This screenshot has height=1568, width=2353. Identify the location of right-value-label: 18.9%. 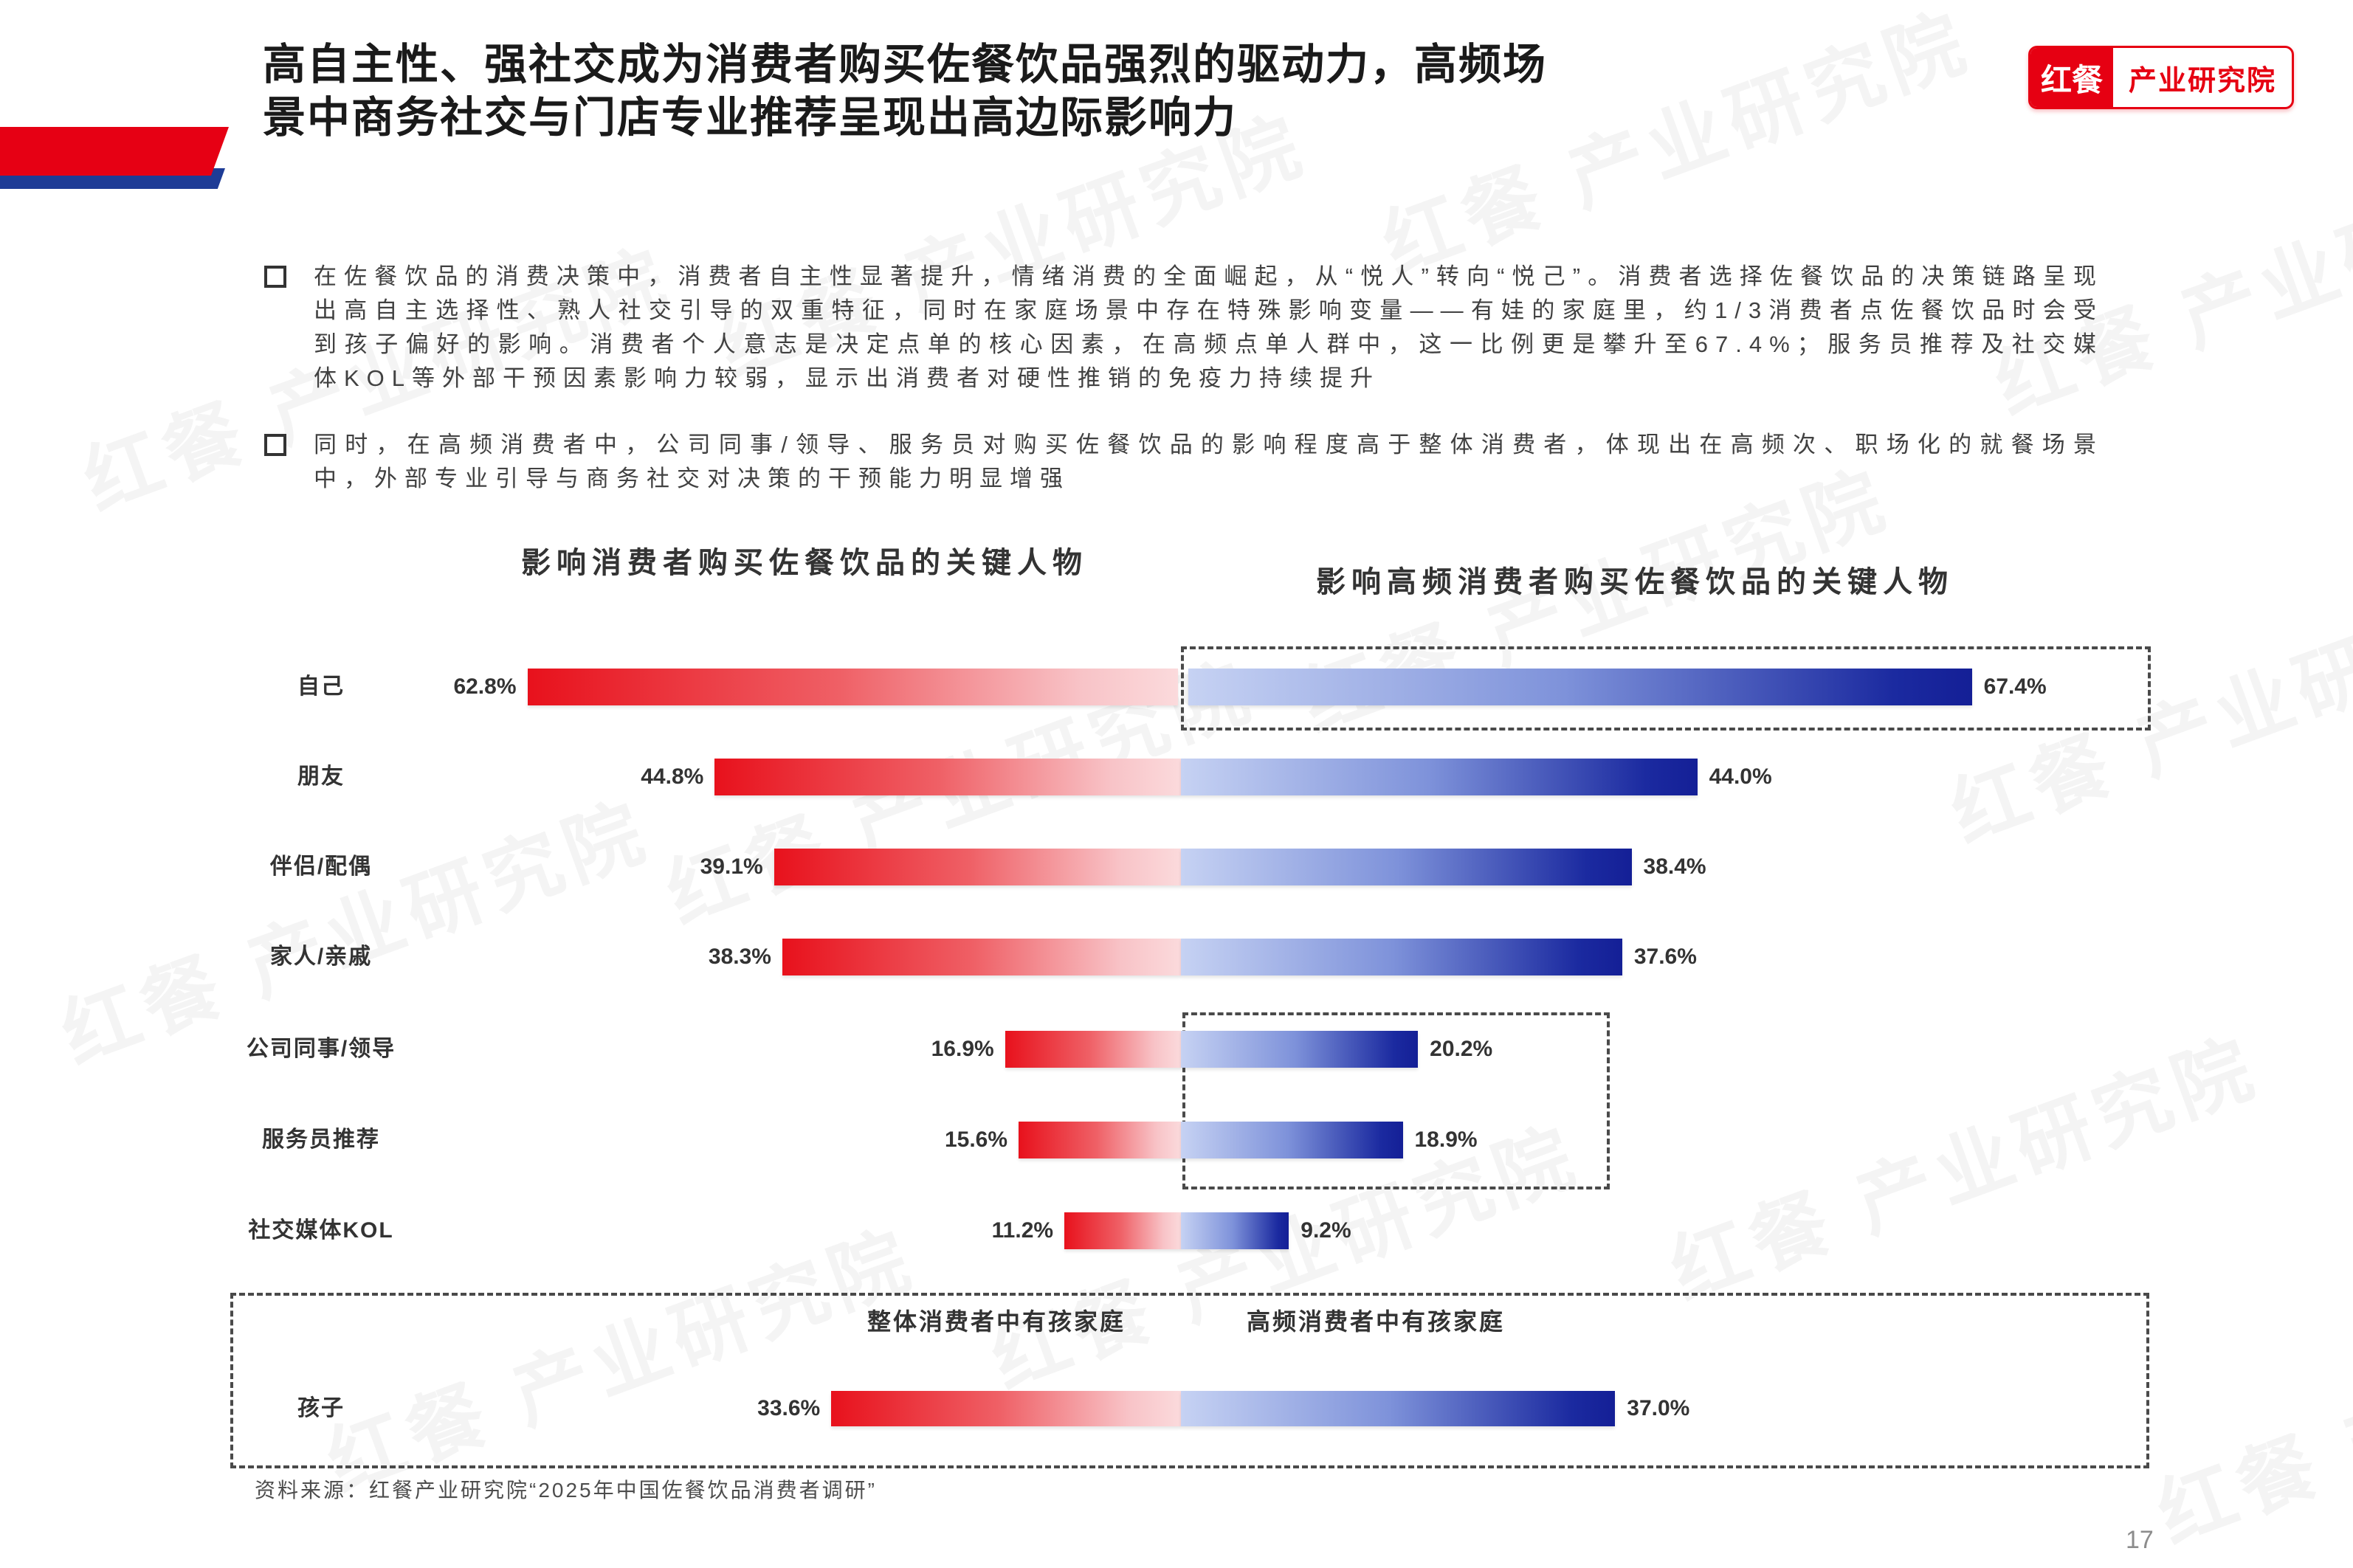
(1446, 1139).